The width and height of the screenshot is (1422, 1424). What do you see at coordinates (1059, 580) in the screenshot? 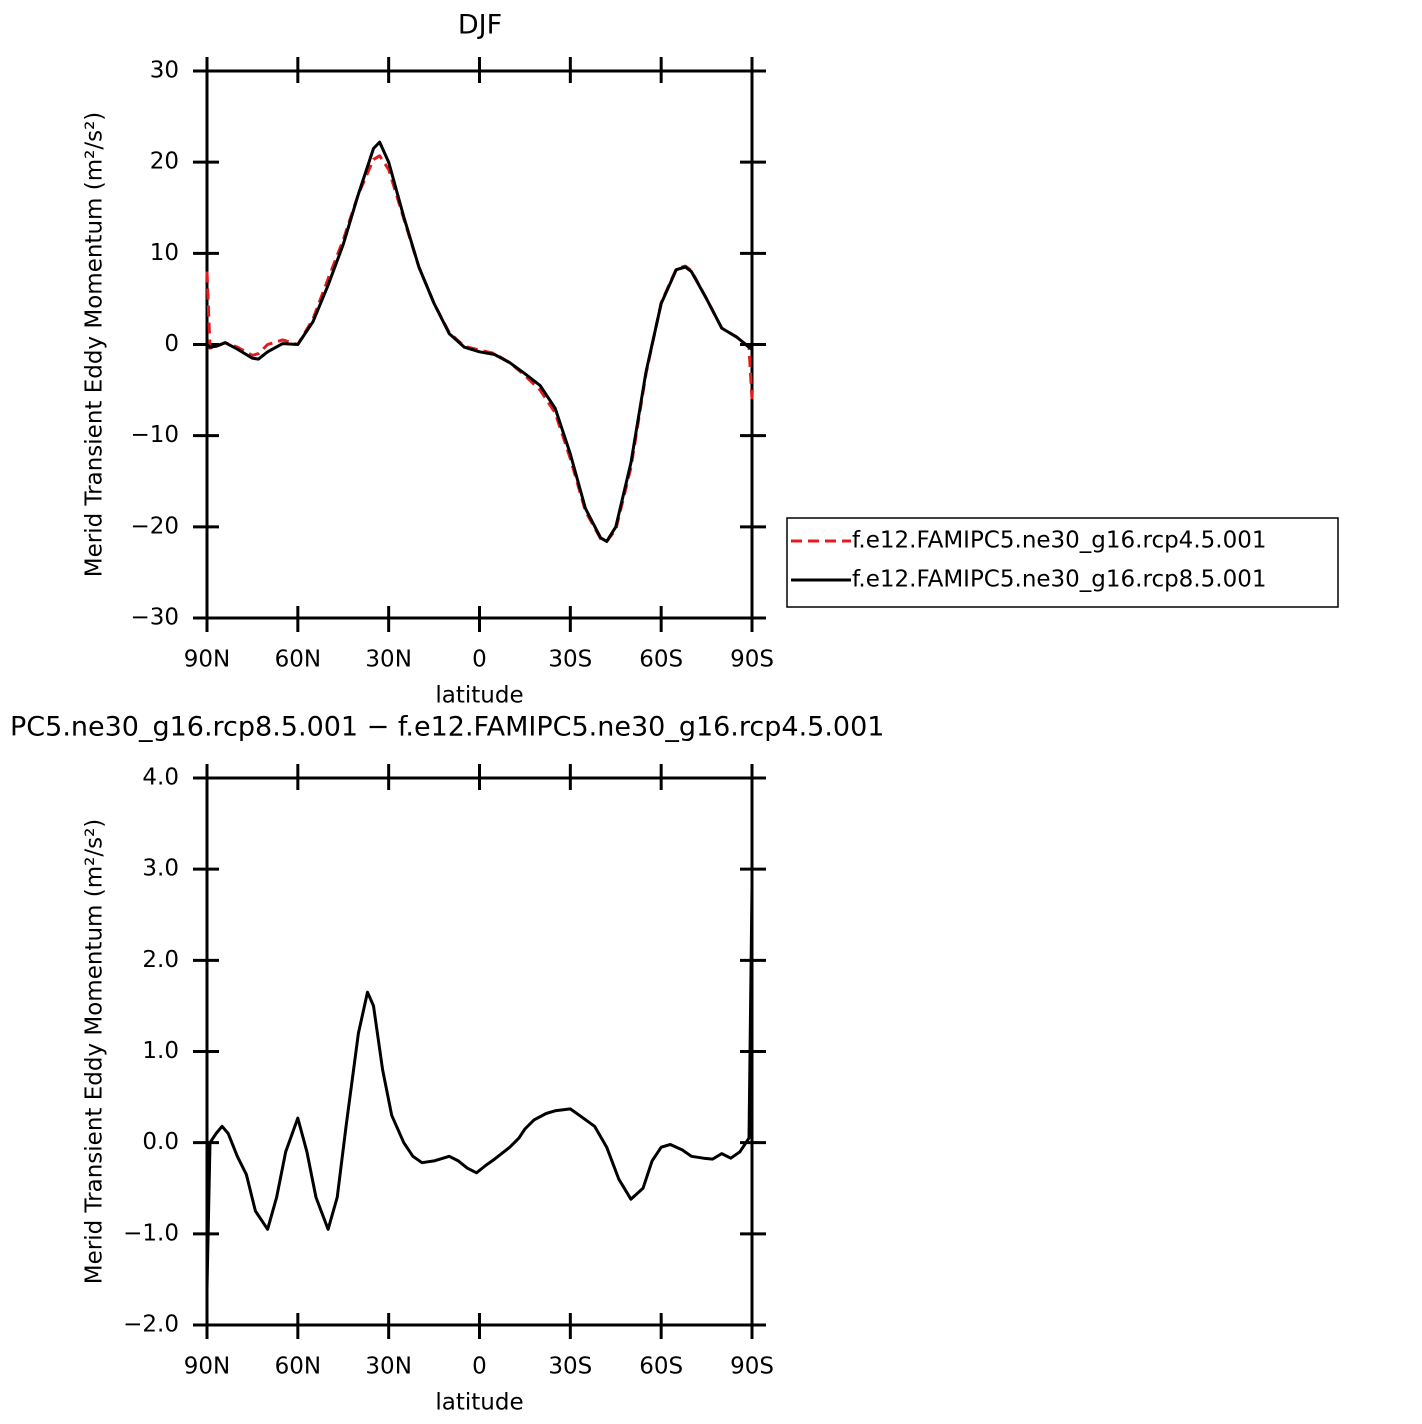
I see `legend-label: f.e12.FAMIPC5.ne30_g16.rcp8.5.001` at bounding box center [1059, 580].